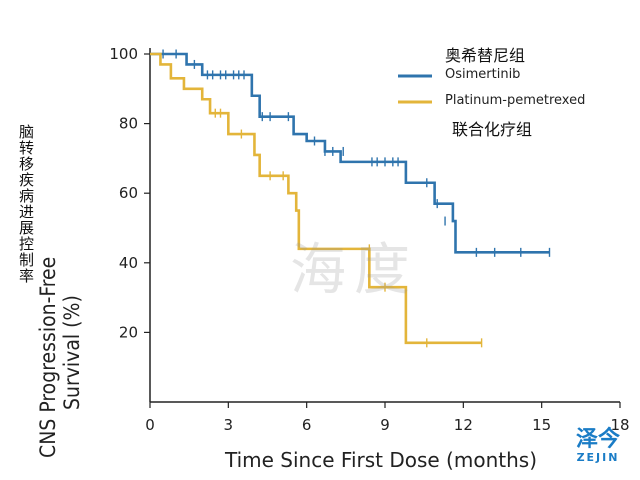 The height and width of the screenshot is (480, 640). Describe the element at coordinates (128, 332) in the screenshot. I see `y-tick-label: 20` at that location.